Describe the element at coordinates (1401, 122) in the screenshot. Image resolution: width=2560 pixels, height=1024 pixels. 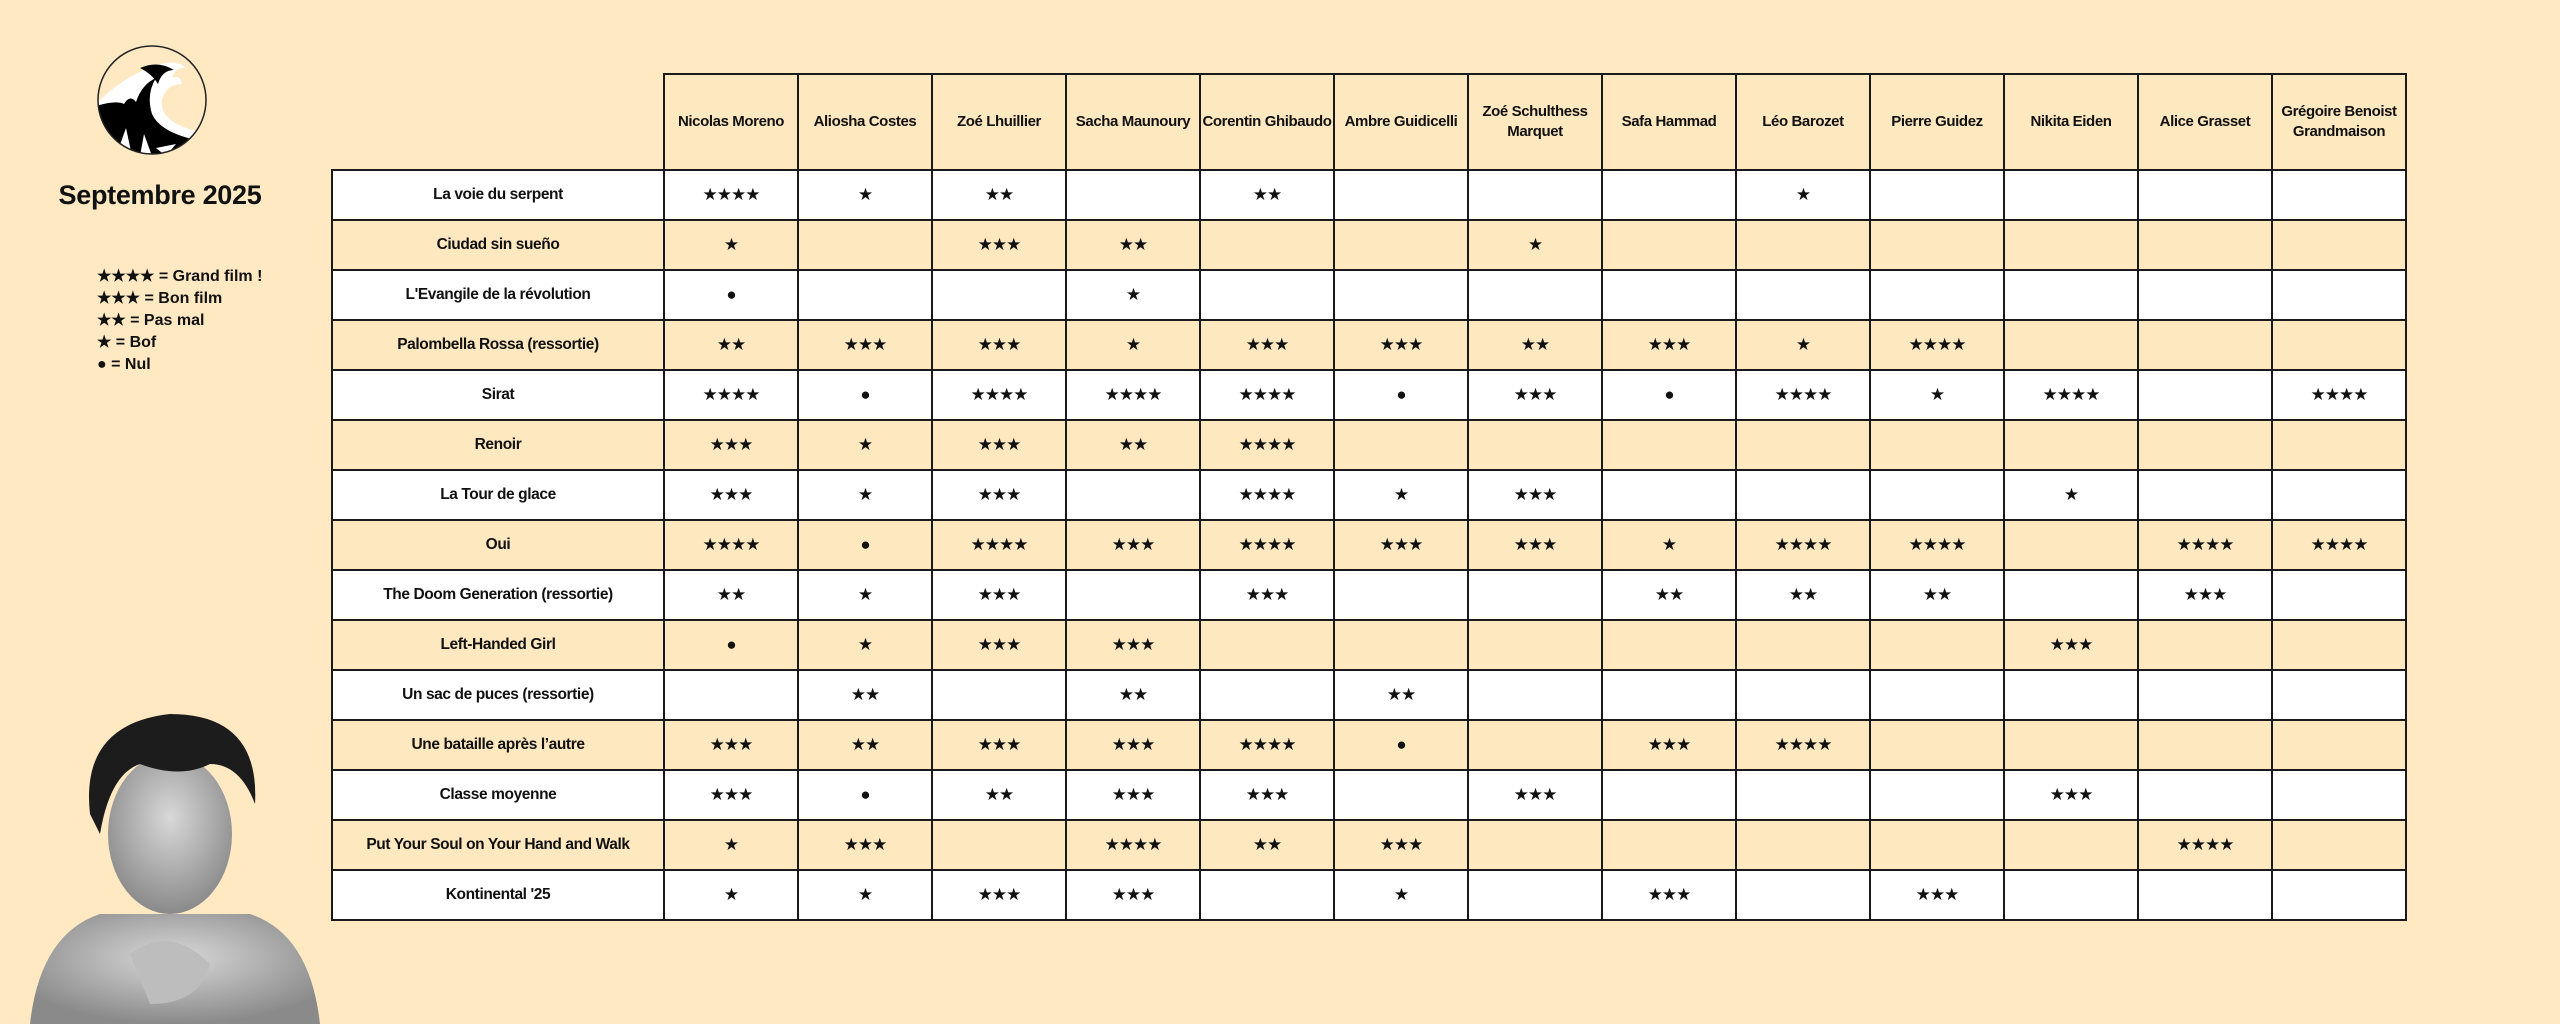
I see `critic-header: Ambre Guidicelli` at that location.